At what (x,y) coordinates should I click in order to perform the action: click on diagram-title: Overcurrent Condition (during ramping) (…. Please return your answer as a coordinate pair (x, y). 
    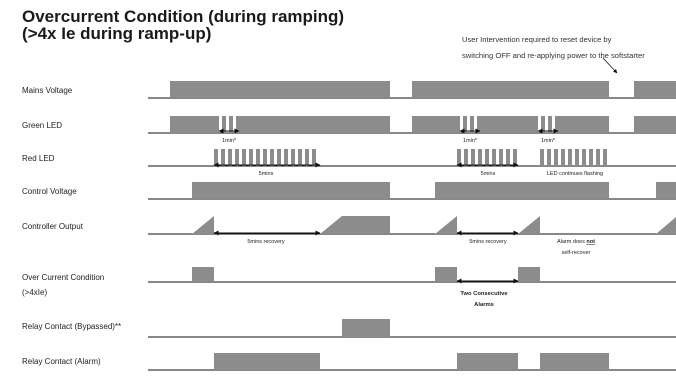
    Looking at the image, I should click on (183, 25).